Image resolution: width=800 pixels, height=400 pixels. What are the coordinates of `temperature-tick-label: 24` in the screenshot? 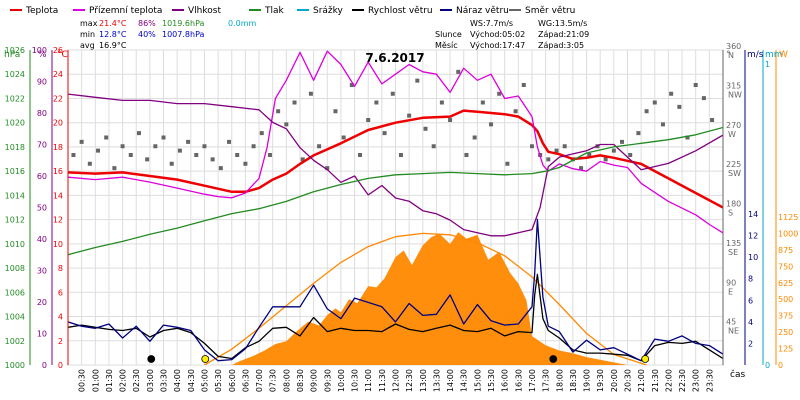 It's located at (58, 74).